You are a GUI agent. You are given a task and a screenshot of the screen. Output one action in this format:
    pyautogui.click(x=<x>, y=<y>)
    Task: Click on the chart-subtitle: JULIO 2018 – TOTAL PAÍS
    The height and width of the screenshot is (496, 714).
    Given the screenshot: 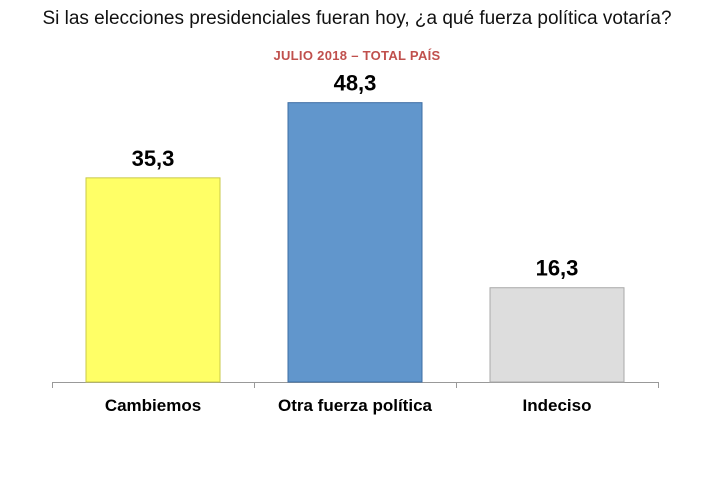 What is the action you would take?
    pyautogui.click(x=357, y=55)
    